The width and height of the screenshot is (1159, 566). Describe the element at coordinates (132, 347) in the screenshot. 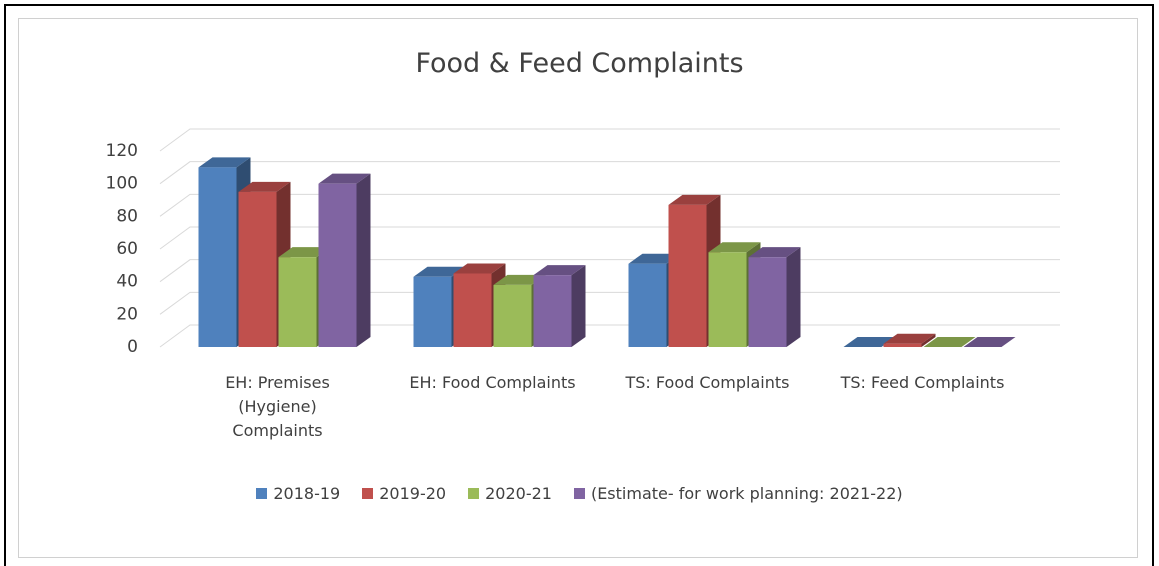

I see `y-tick-label: 0` at that location.